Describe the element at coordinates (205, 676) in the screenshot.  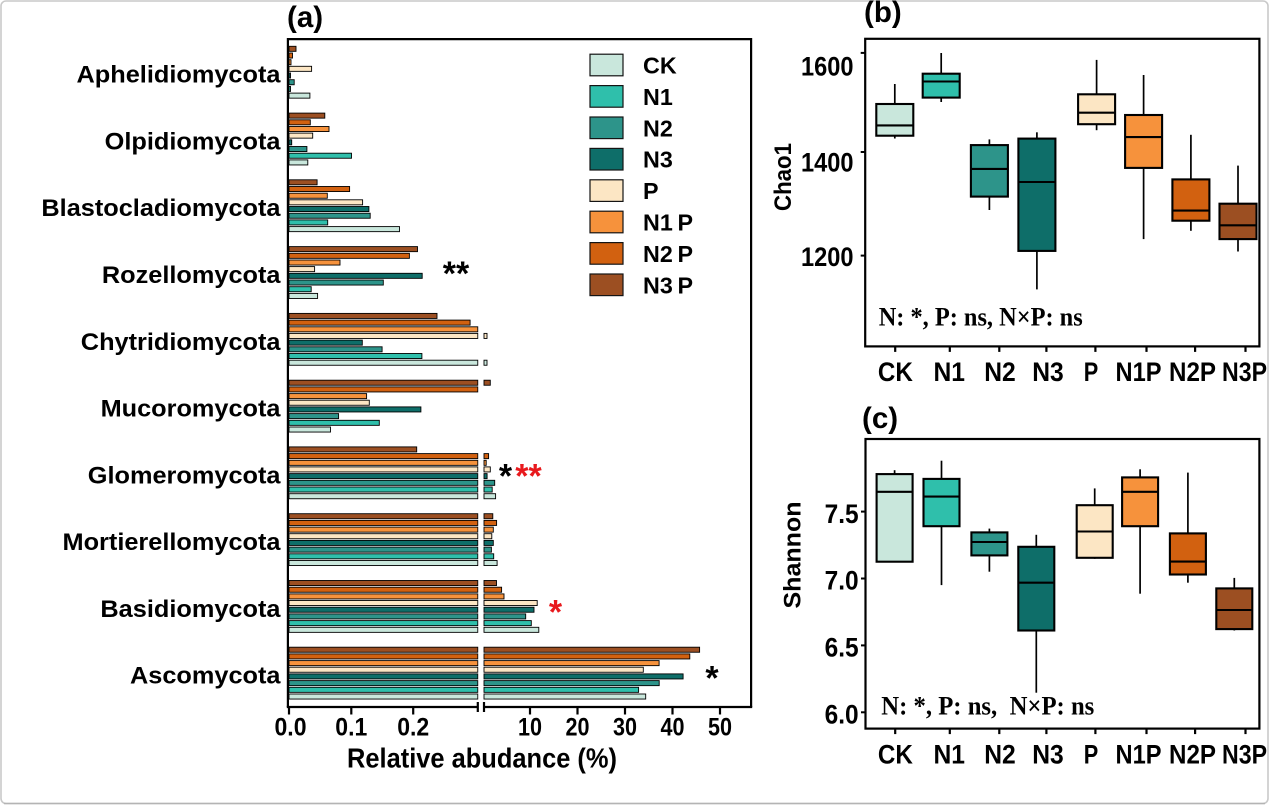
I see `svg-text: Ascomycota` at that location.